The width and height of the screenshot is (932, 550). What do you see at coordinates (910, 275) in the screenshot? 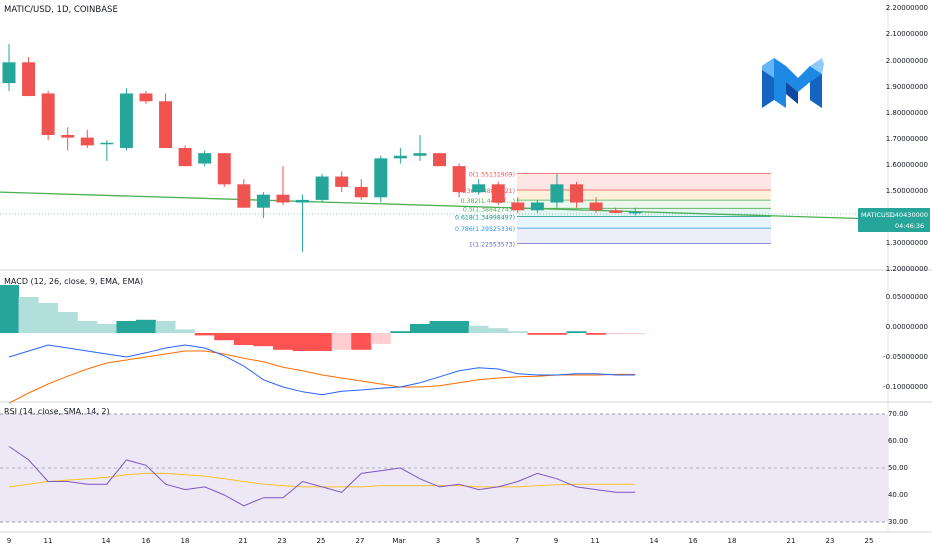
I see `price-axis-pane` at bounding box center [910, 275].